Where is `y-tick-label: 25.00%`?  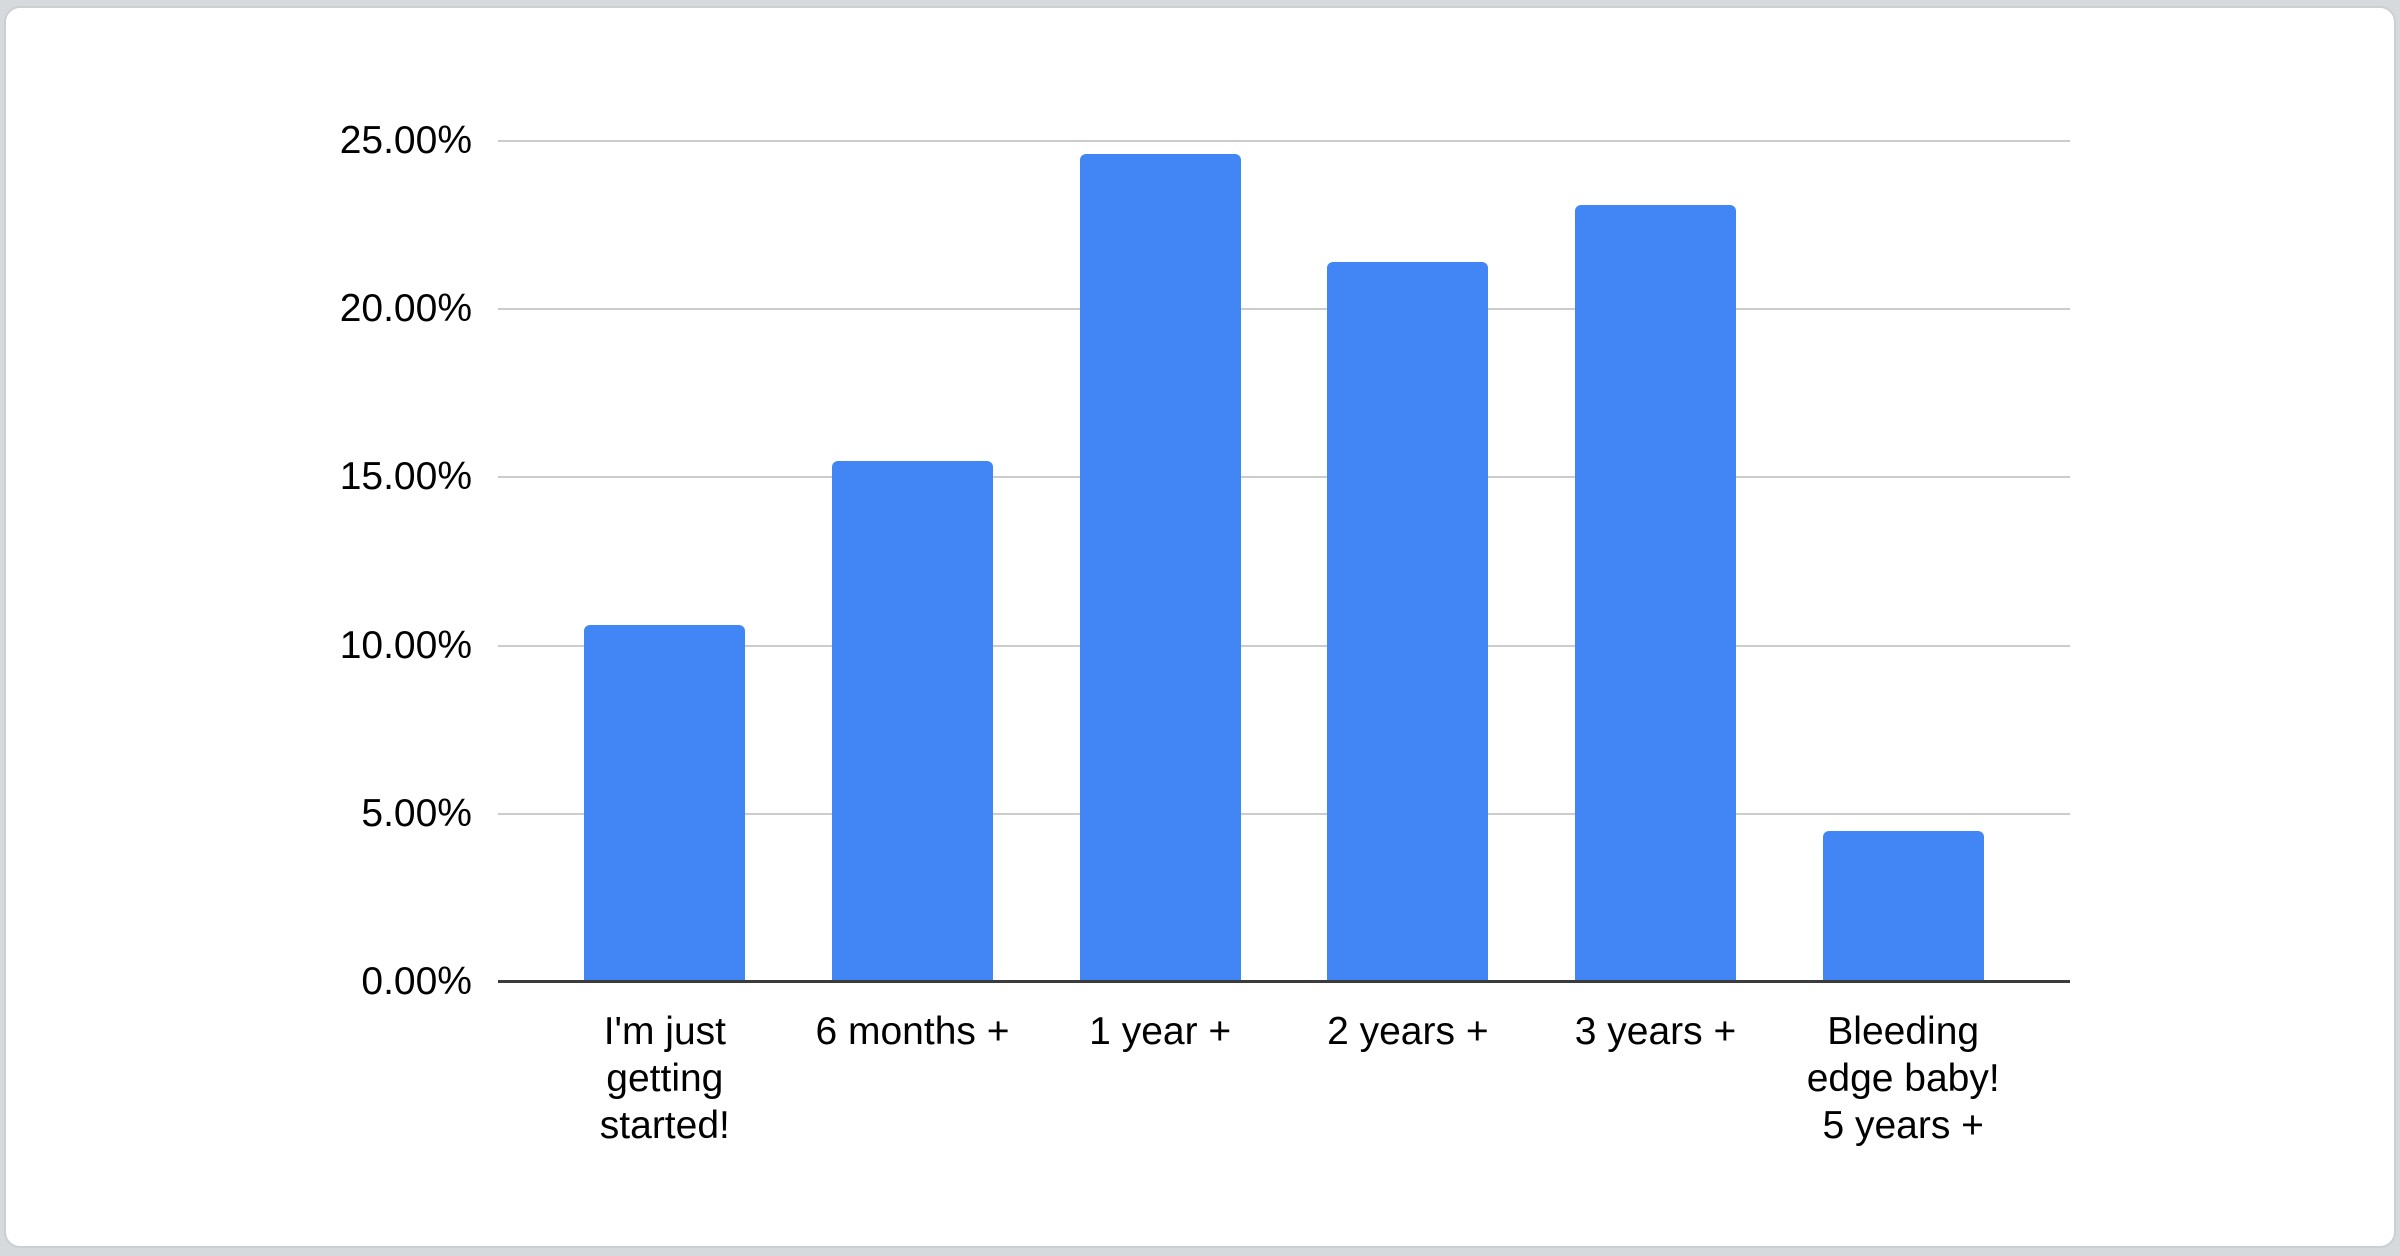
y-tick-label: 25.00% is located at coordinates (405, 140).